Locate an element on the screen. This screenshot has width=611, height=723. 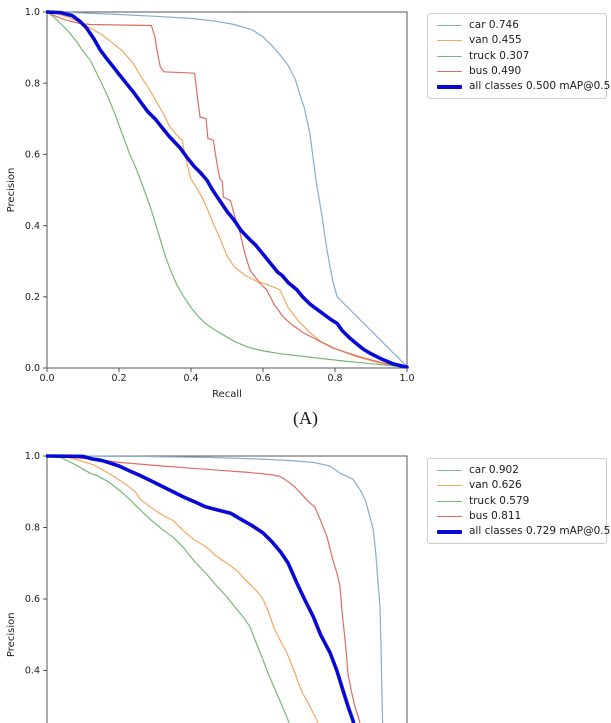
legend-label: all classes 0.500 mAP@0.5 is located at coordinates (540, 86).